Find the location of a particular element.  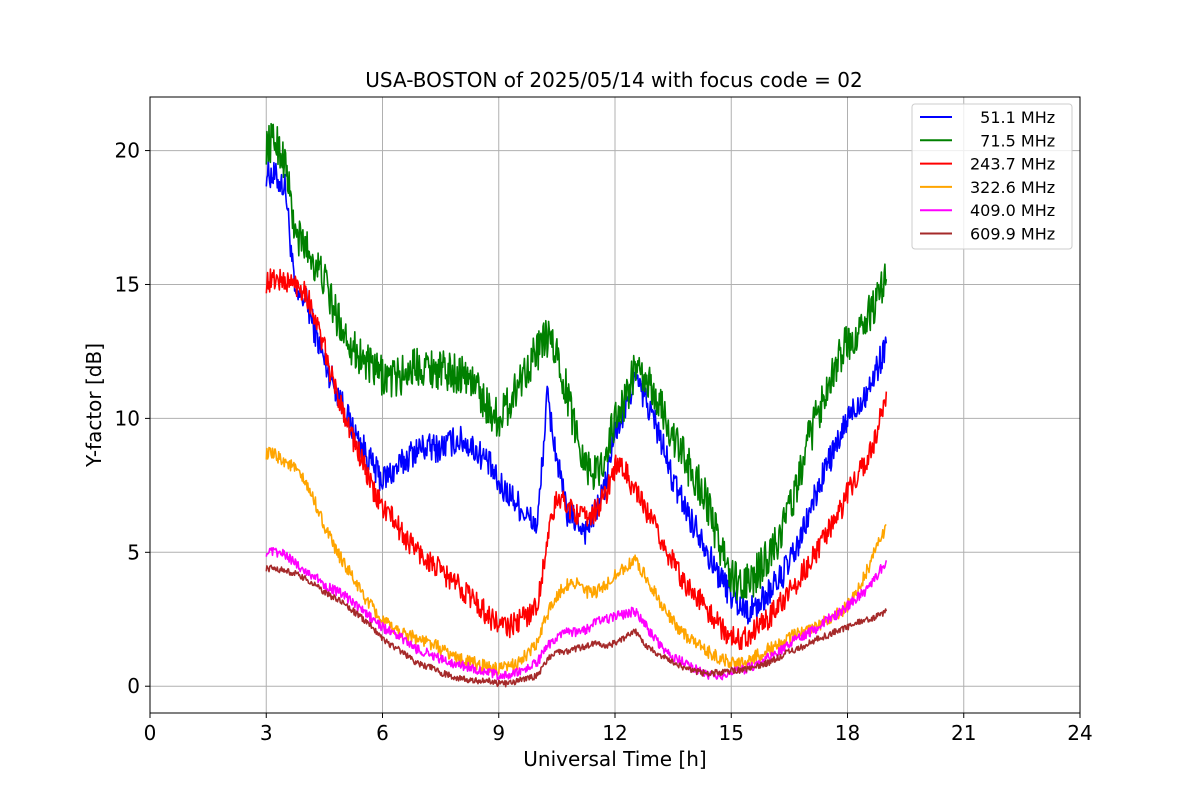

y-tick-label: 20 is located at coordinates (127, 151).